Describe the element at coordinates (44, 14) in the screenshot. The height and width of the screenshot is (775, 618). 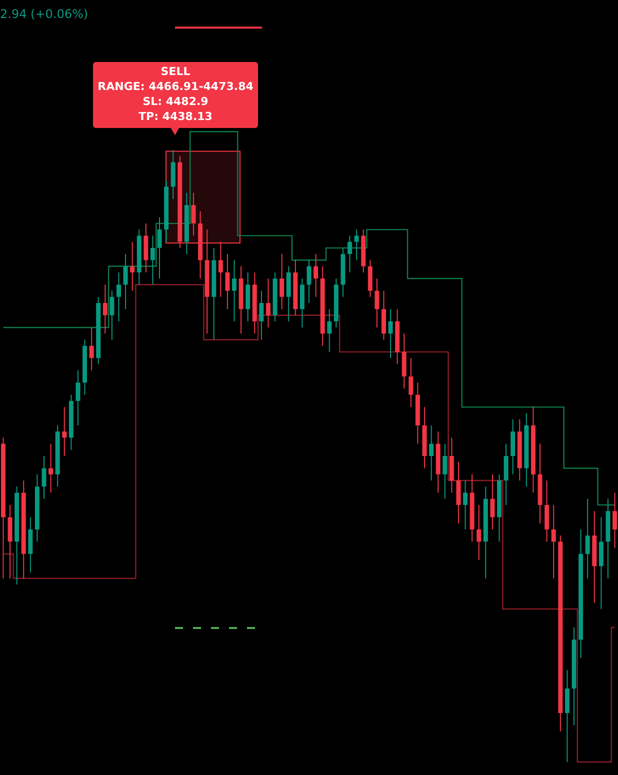
I see `text: 2.94 (+0.06%)` at that location.